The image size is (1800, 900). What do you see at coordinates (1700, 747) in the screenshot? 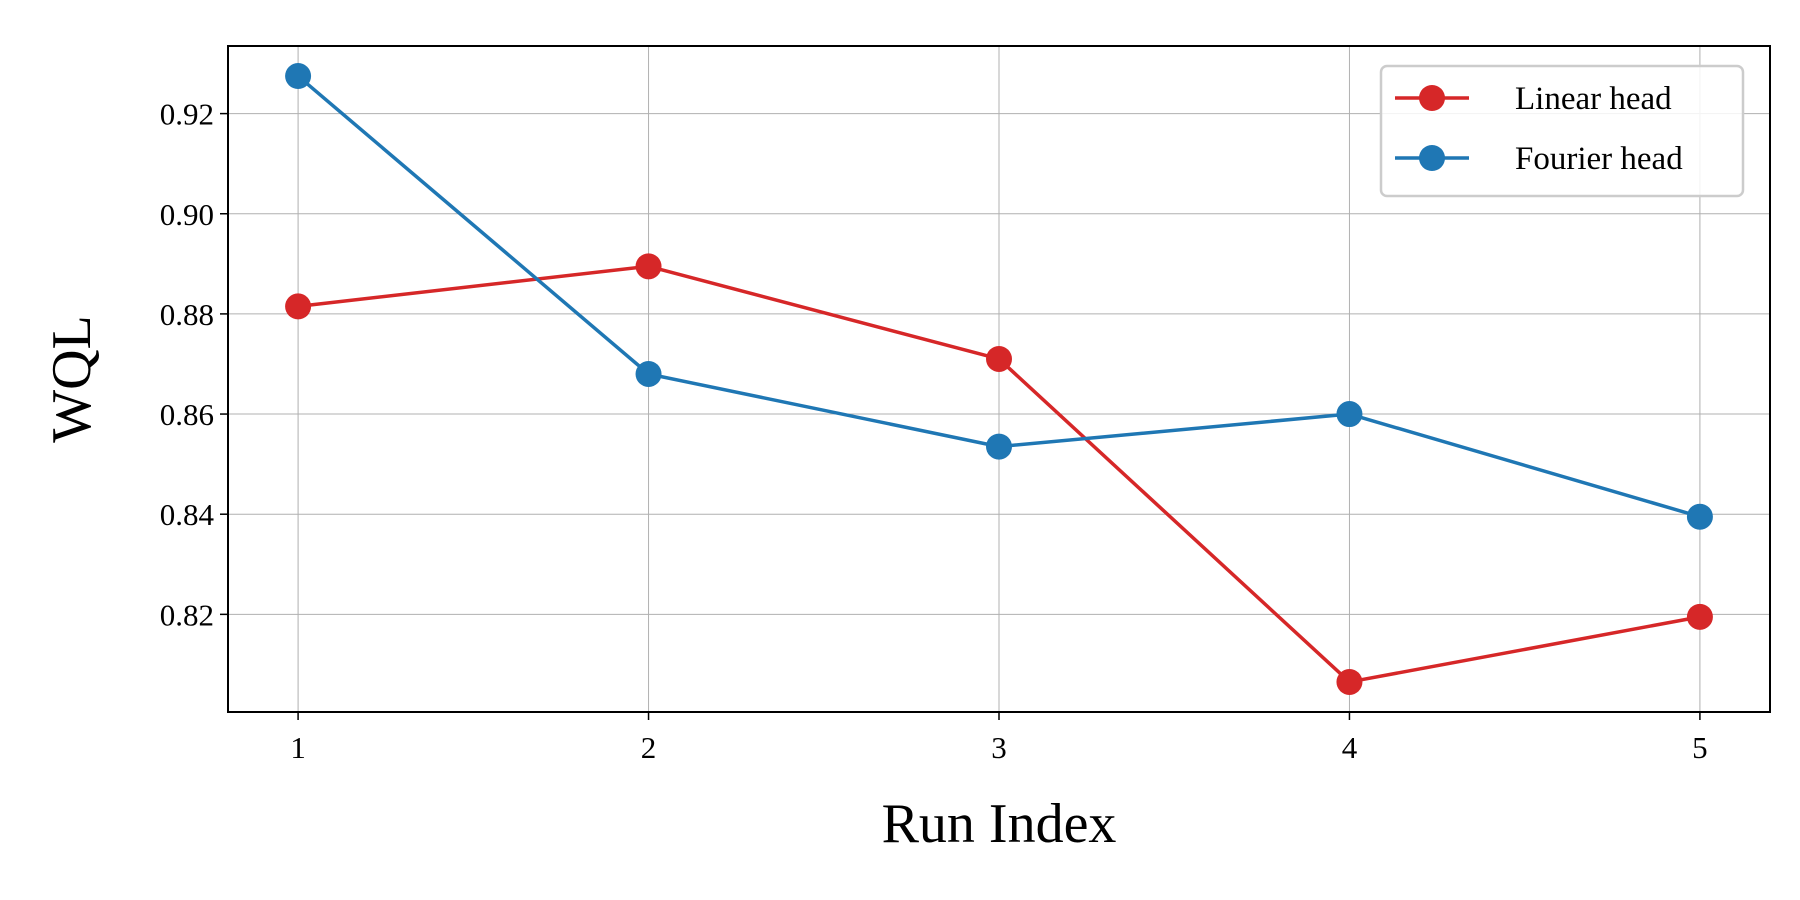
I see `x-tick-label: 5` at bounding box center [1700, 747].